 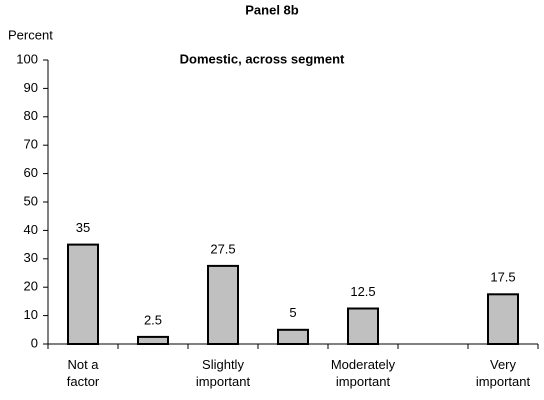 I want to click on y-tick-label: 60, so click(x=31, y=172).